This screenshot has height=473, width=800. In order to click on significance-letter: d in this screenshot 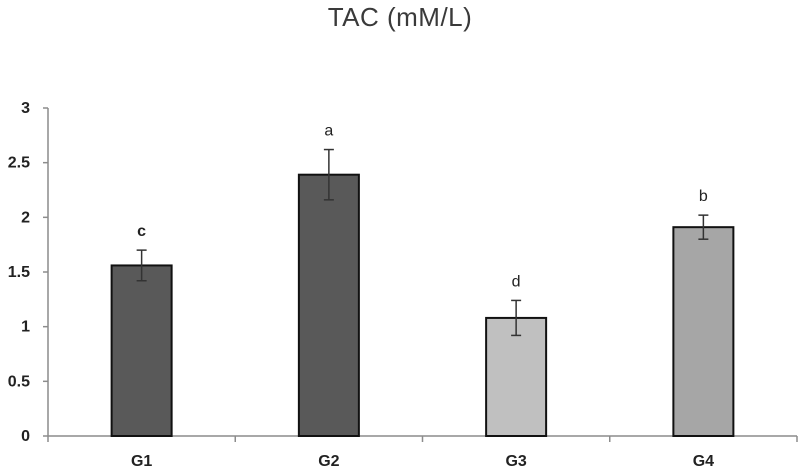, I will do `click(516, 281)`.